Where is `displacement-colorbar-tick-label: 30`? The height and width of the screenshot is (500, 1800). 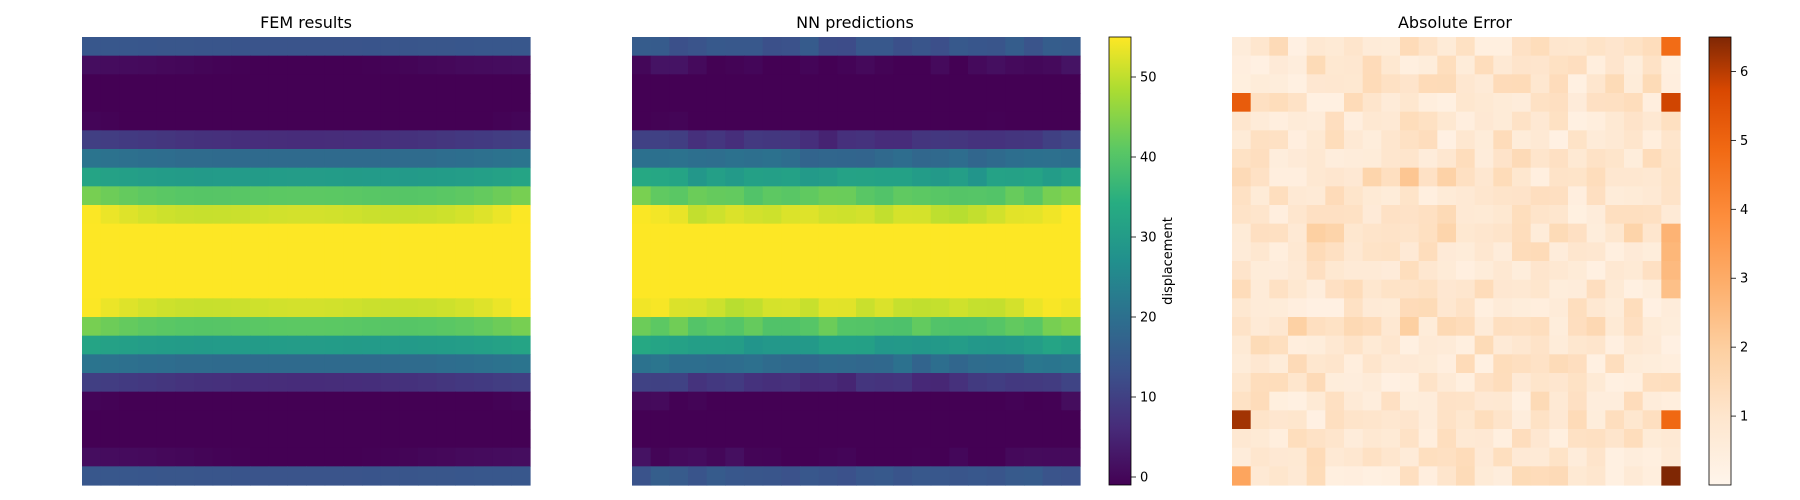 displacement-colorbar-tick-label: 30 is located at coordinates (1148, 238).